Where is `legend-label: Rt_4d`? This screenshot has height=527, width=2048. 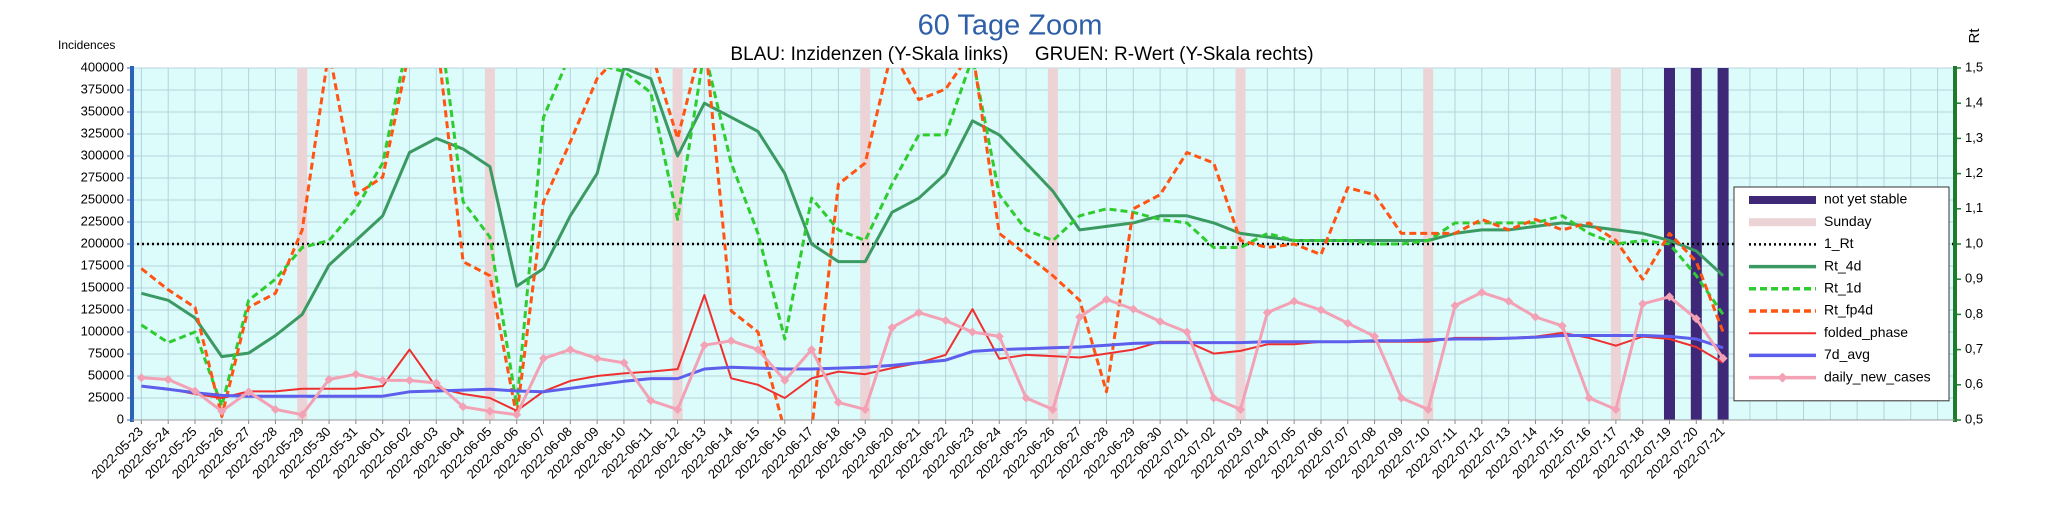 legend-label: Rt_4d is located at coordinates (1842, 265).